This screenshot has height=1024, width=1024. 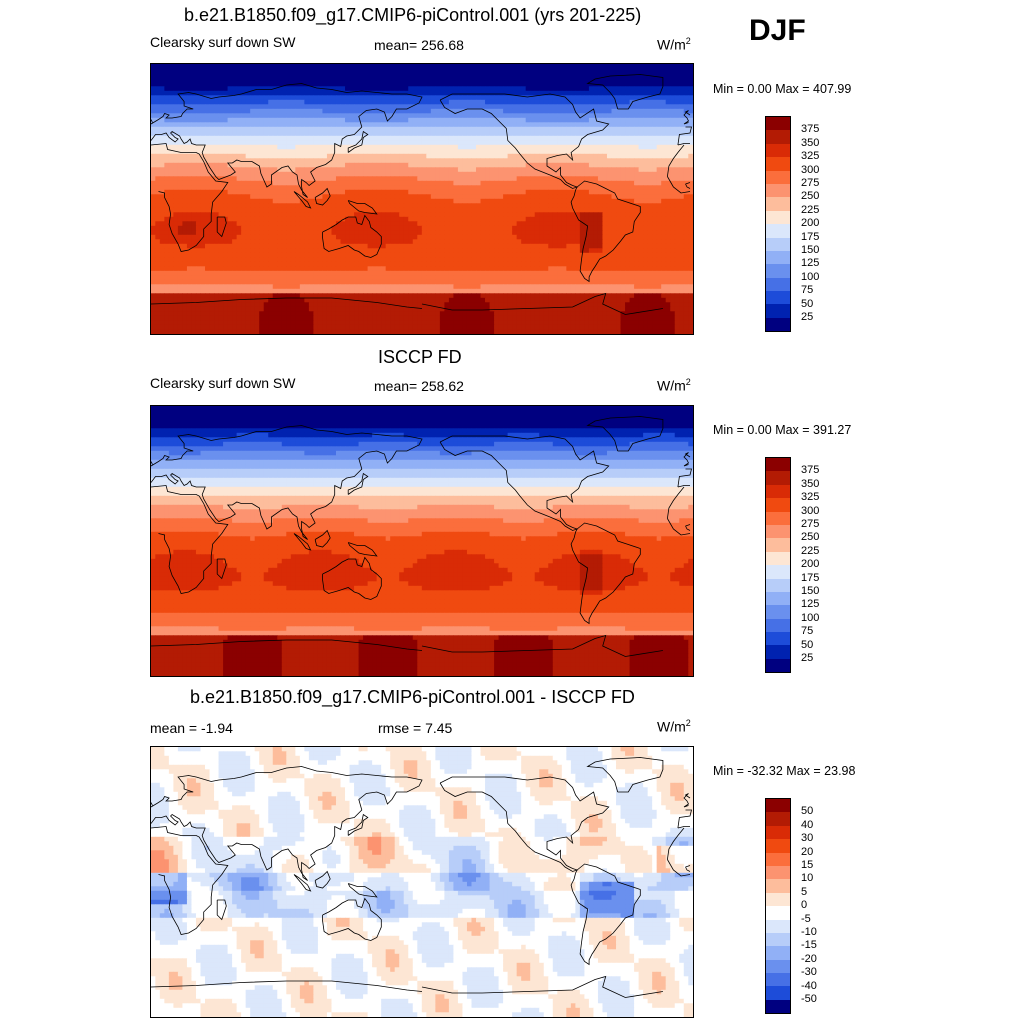 What do you see at coordinates (807, 865) in the screenshot?
I see `colorbar-tick-label: 15` at bounding box center [807, 865].